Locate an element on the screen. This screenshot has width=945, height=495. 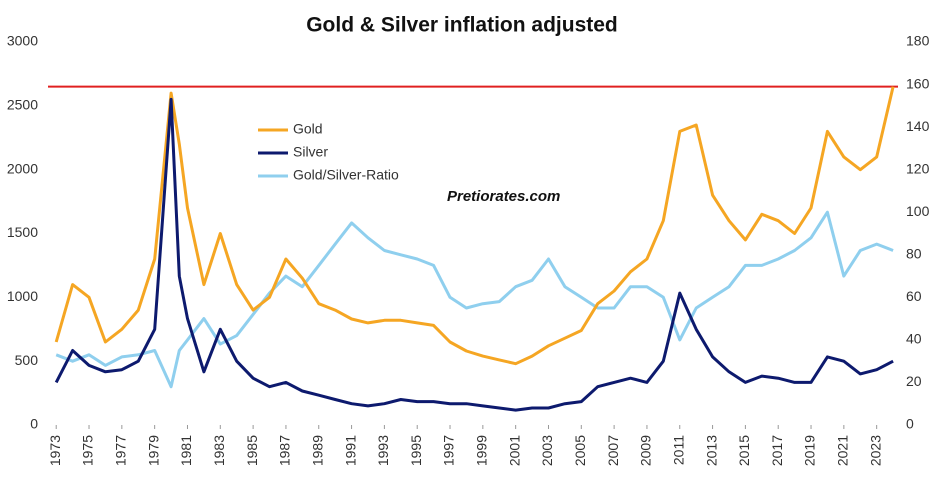
x-tick-label: 2017 is located at coordinates (777, 450).